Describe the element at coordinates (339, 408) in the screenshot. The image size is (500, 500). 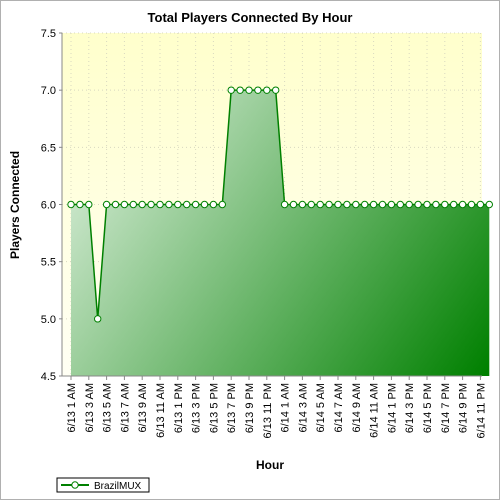
I see `x-tick-label-15: 6/14 7 AM` at that location.